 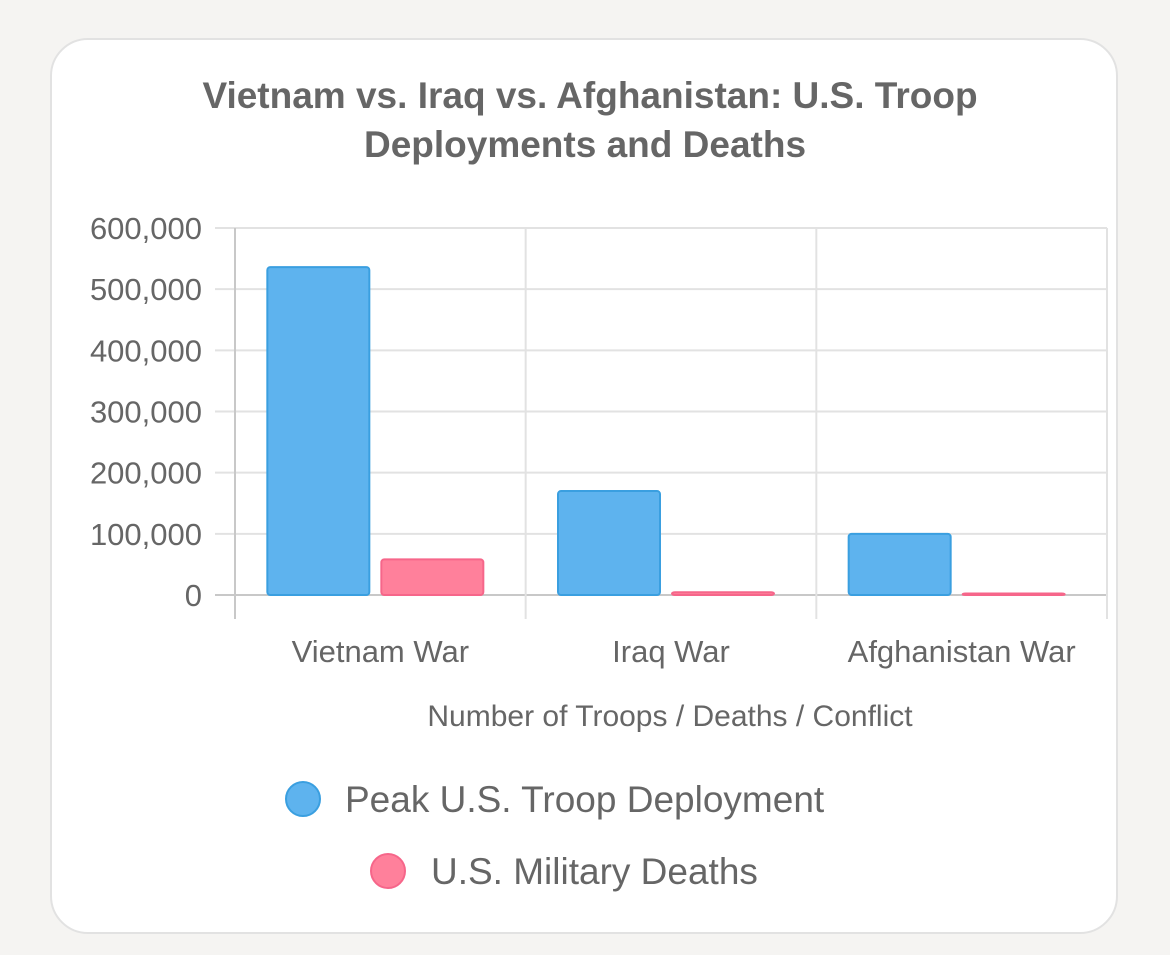 I want to click on x-axis-ticks: Vietnam War Iraq War Afghanistan War, so click(x=684, y=651).